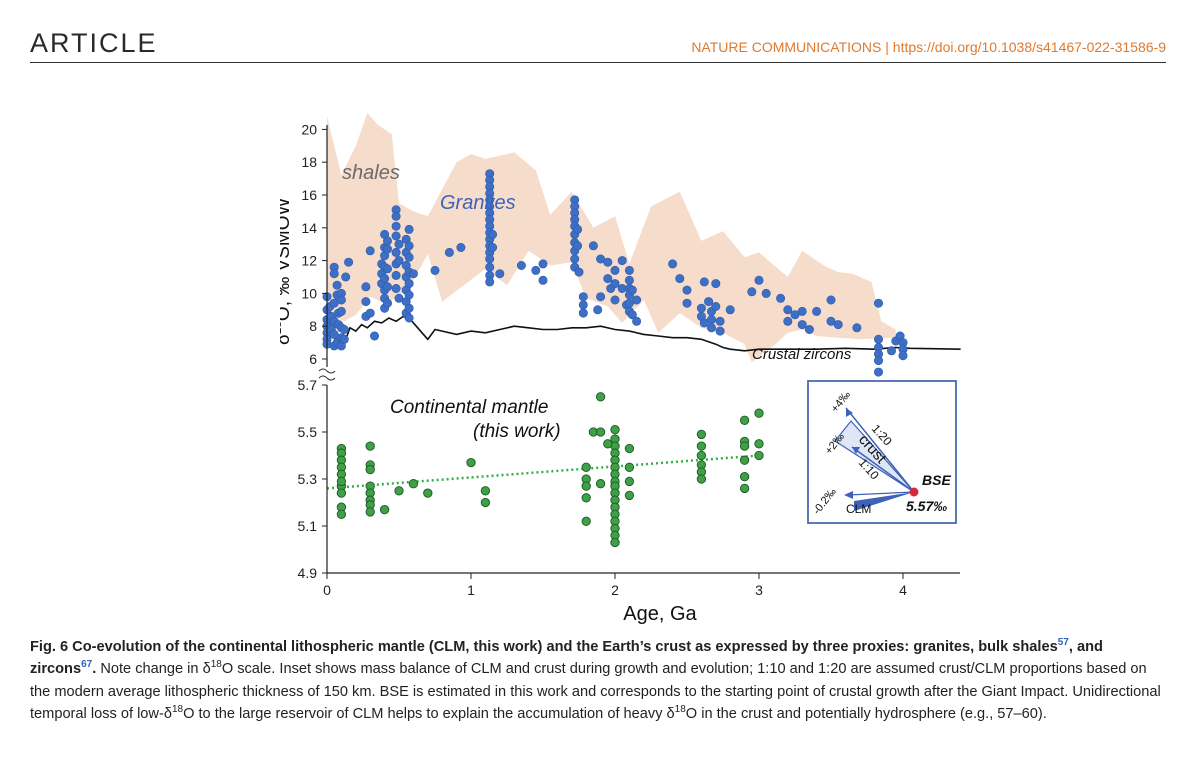 This screenshot has height=764, width=1200. I want to click on arrow-plus2, so click(883, 469).